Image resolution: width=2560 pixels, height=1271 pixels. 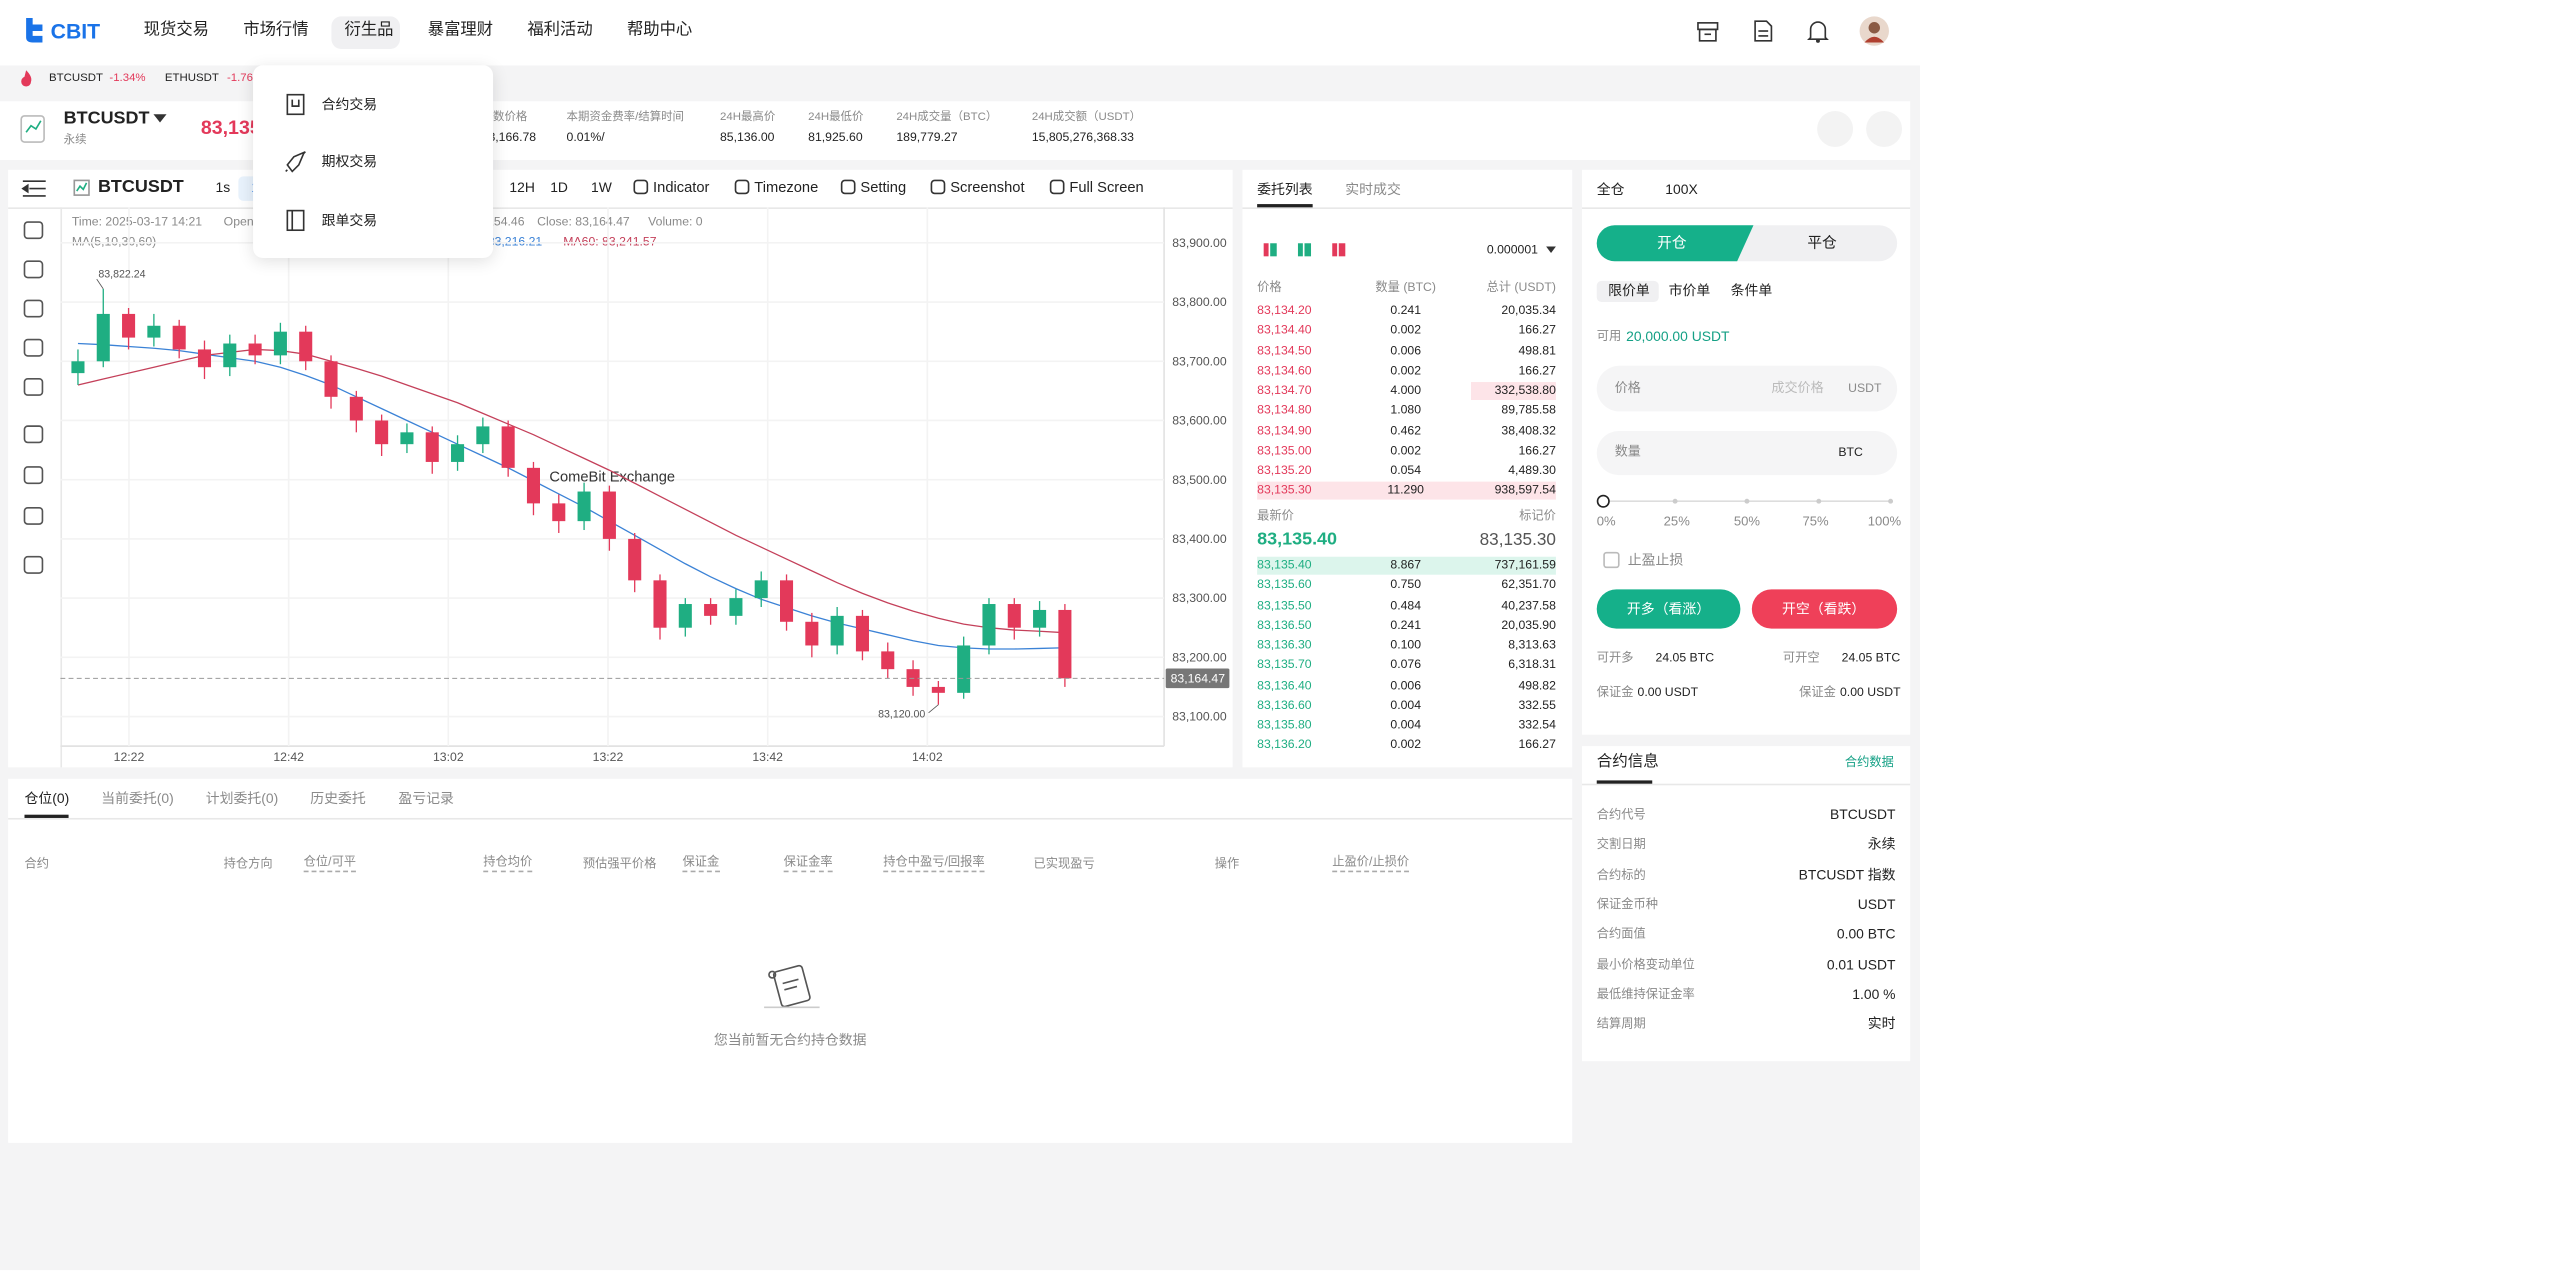 I want to click on menu-item: 期权交易, so click(x=349, y=161).